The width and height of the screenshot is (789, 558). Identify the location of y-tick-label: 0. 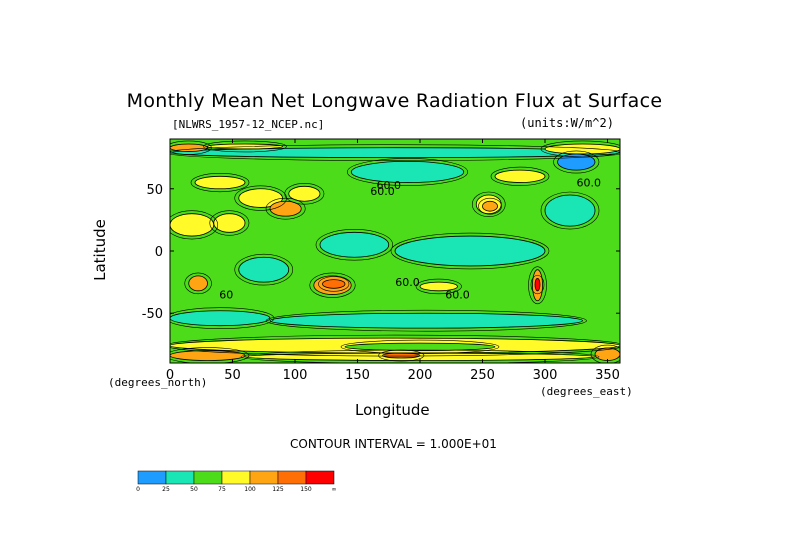
(159, 252).